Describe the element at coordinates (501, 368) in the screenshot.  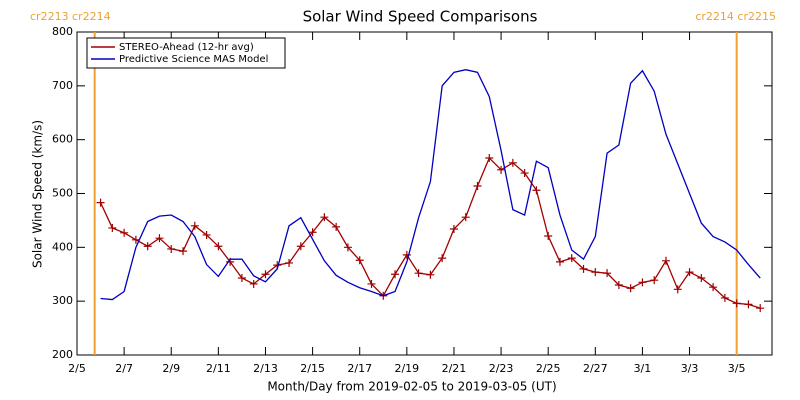
I see `x-tick-label: 2/23` at that location.